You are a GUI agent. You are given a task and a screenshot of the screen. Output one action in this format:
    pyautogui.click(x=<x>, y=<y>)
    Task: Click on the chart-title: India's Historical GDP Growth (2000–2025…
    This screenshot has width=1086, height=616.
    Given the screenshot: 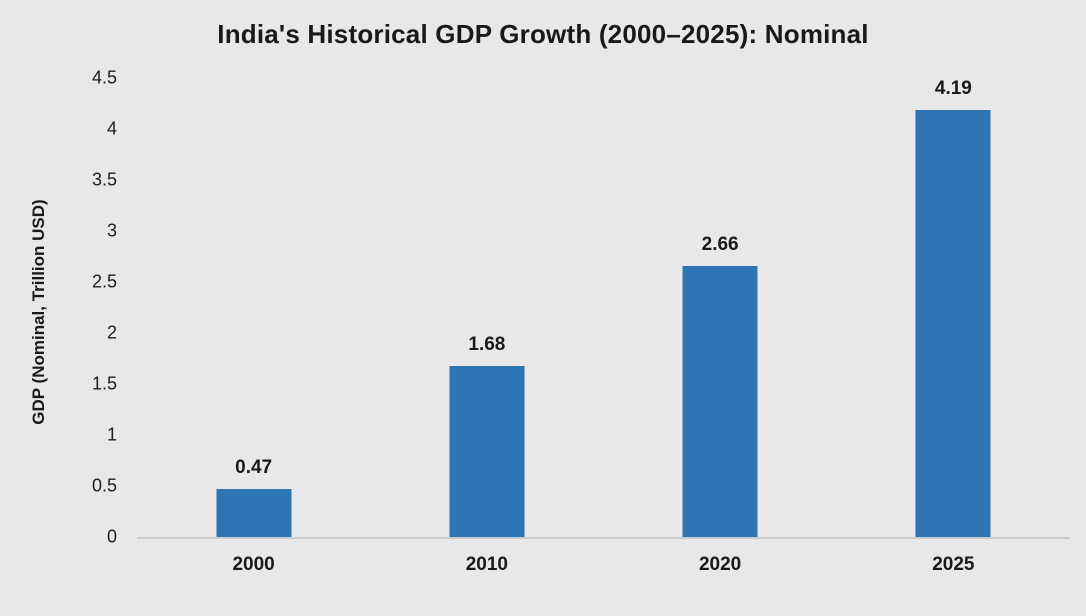 What is the action you would take?
    pyautogui.click(x=543, y=34)
    